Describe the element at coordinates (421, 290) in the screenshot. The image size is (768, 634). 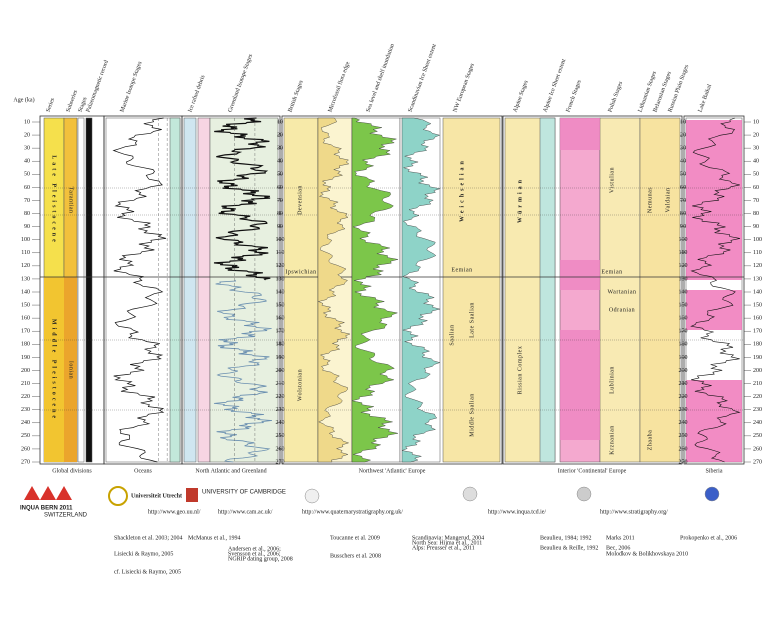
I see `ice-sheet-area` at that location.